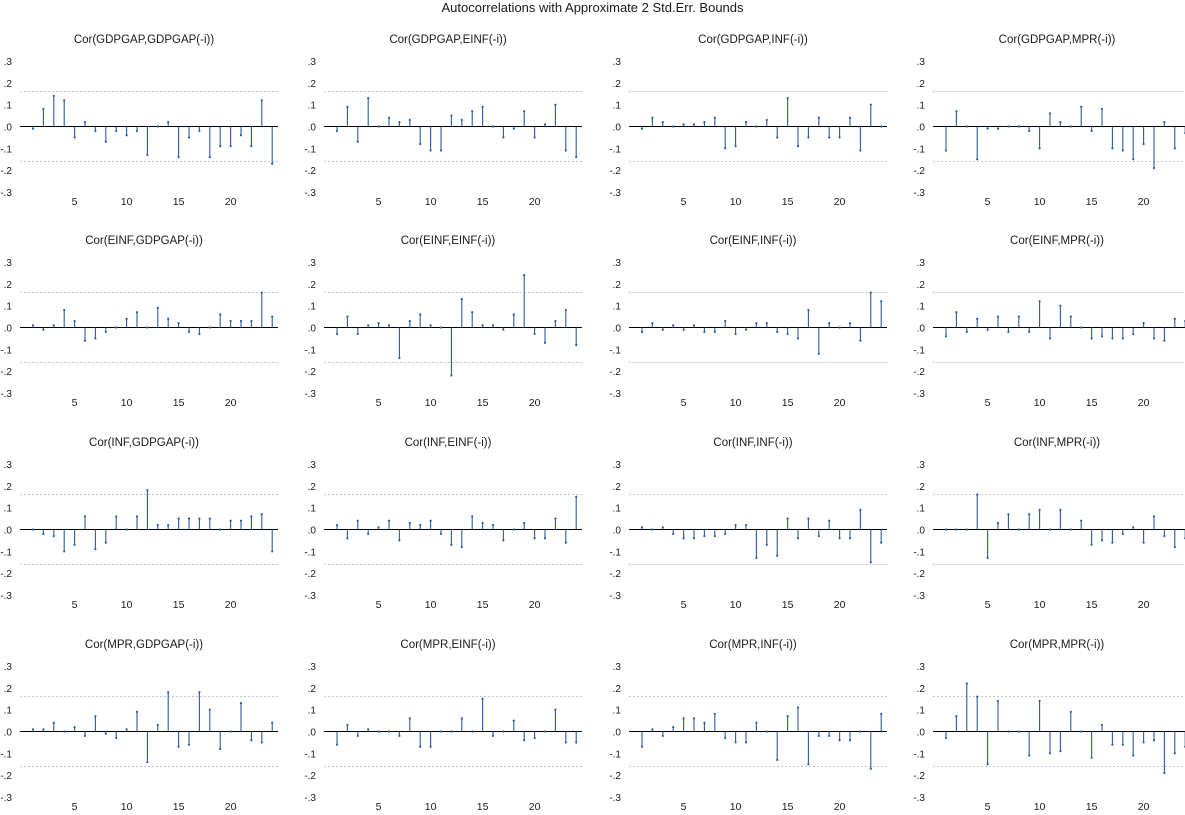 The height and width of the screenshot is (815, 1185). What do you see at coordinates (1057, 645) in the screenshot?
I see `panel-title: Cor(MPR,MPR(-i))` at bounding box center [1057, 645].